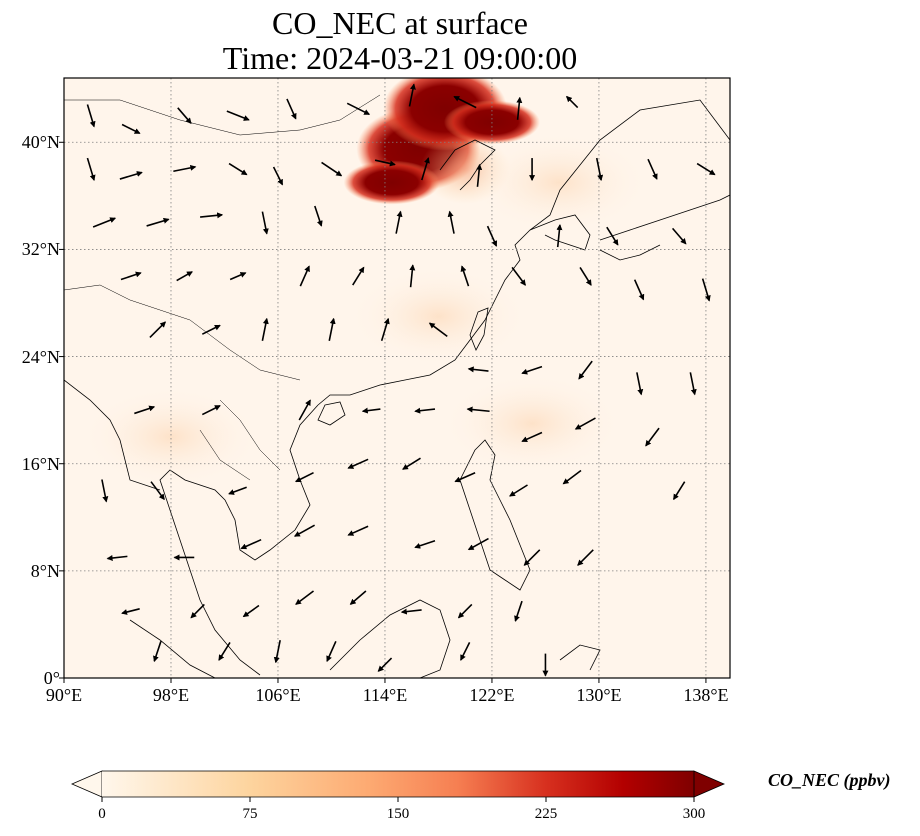 This screenshot has height=836, width=920. Describe the element at coordinates (171, 695) in the screenshot. I see `x-tick-label: 98°E` at that location.